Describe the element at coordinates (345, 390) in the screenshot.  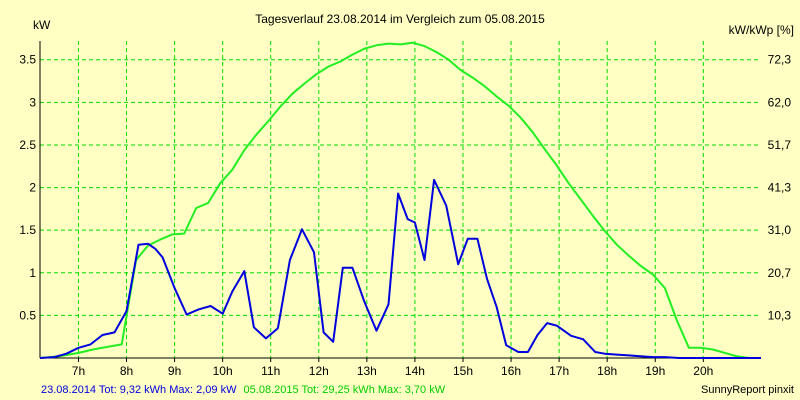
I see `footer-series-2015-label: 05.08.2015 Tot: 29,25 kWh Max: 3,70 kW` at that location.